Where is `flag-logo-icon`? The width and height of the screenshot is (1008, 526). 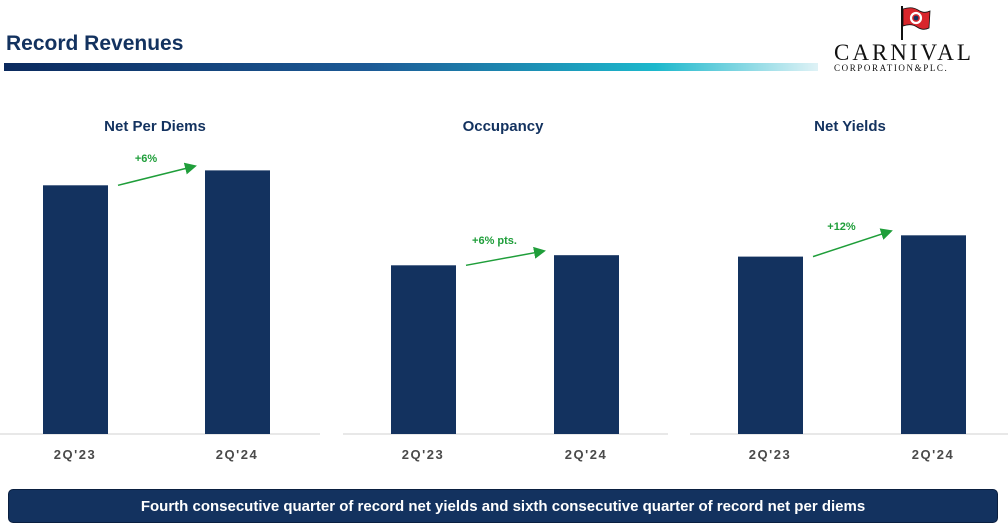 flag-logo-icon is located at coordinates (916, 23).